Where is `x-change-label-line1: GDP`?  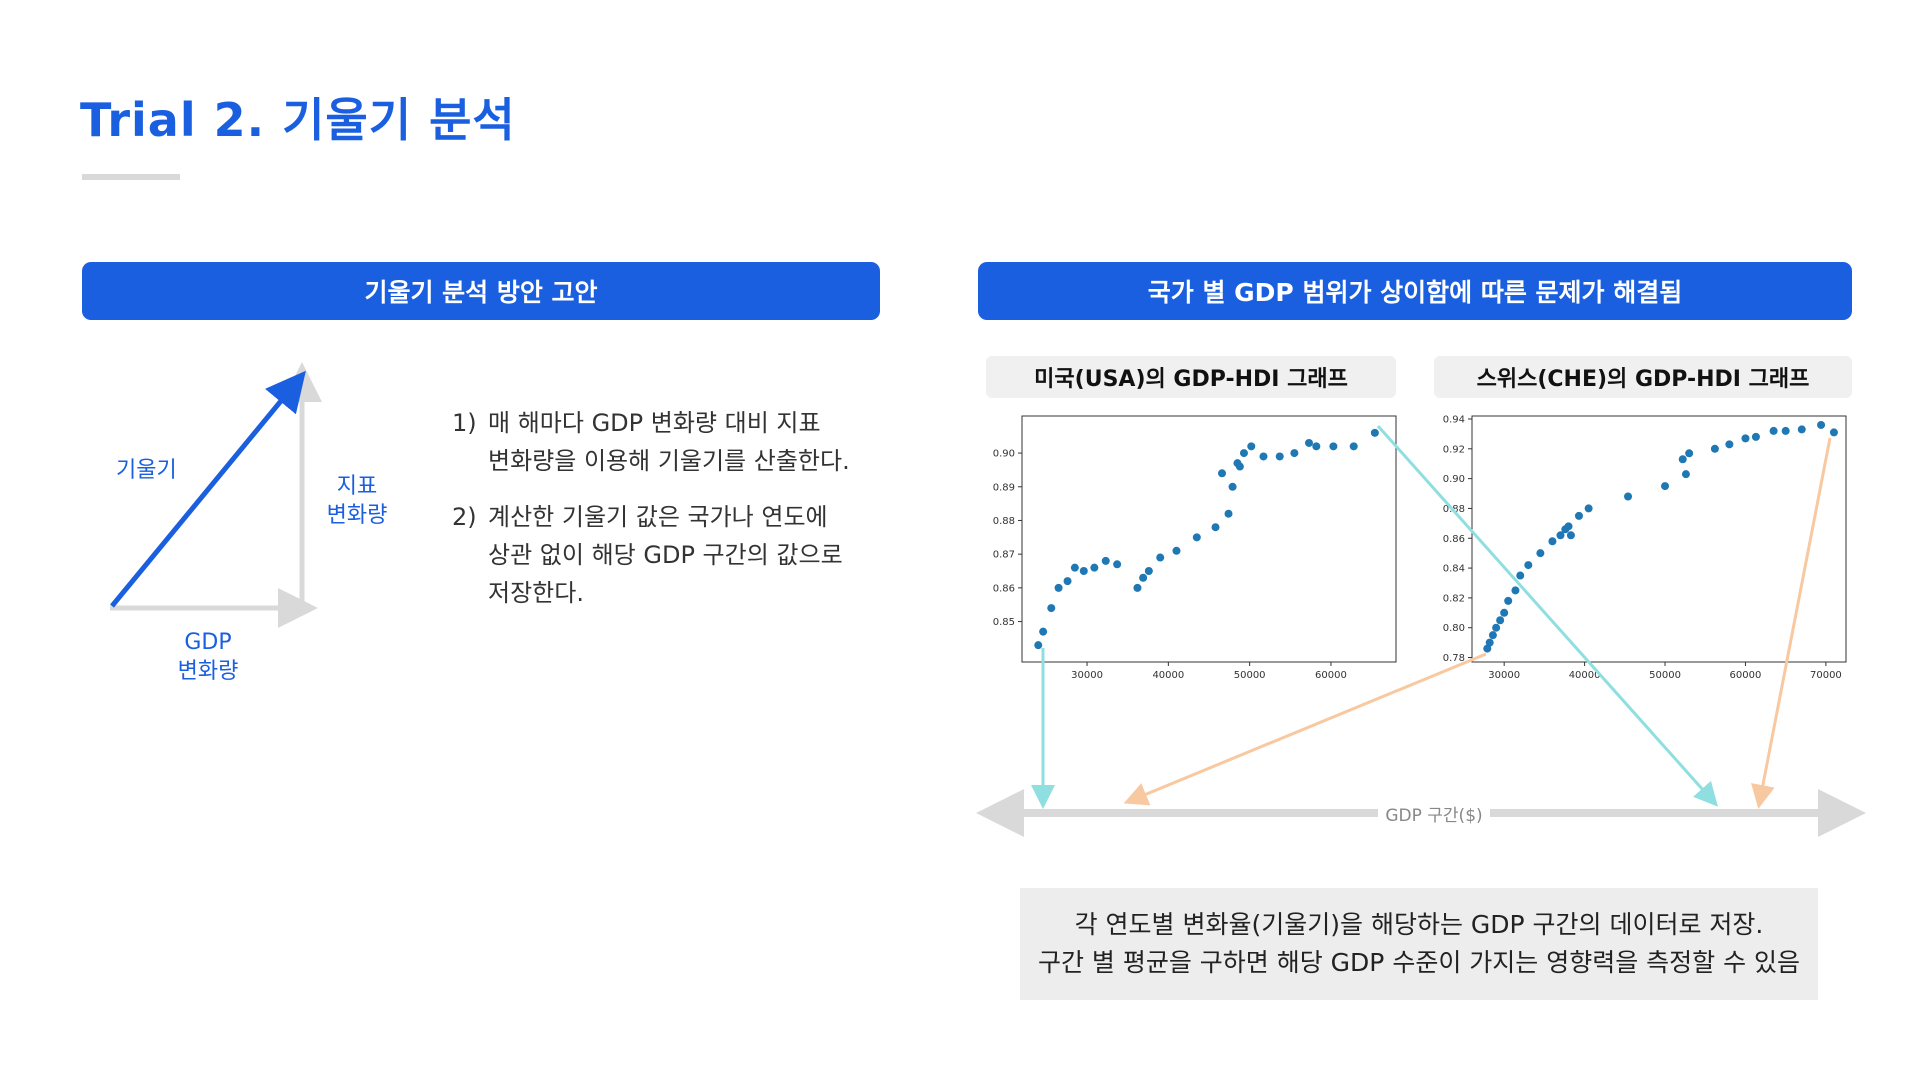 x-change-label-line1: GDP is located at coordinates (208, 642).